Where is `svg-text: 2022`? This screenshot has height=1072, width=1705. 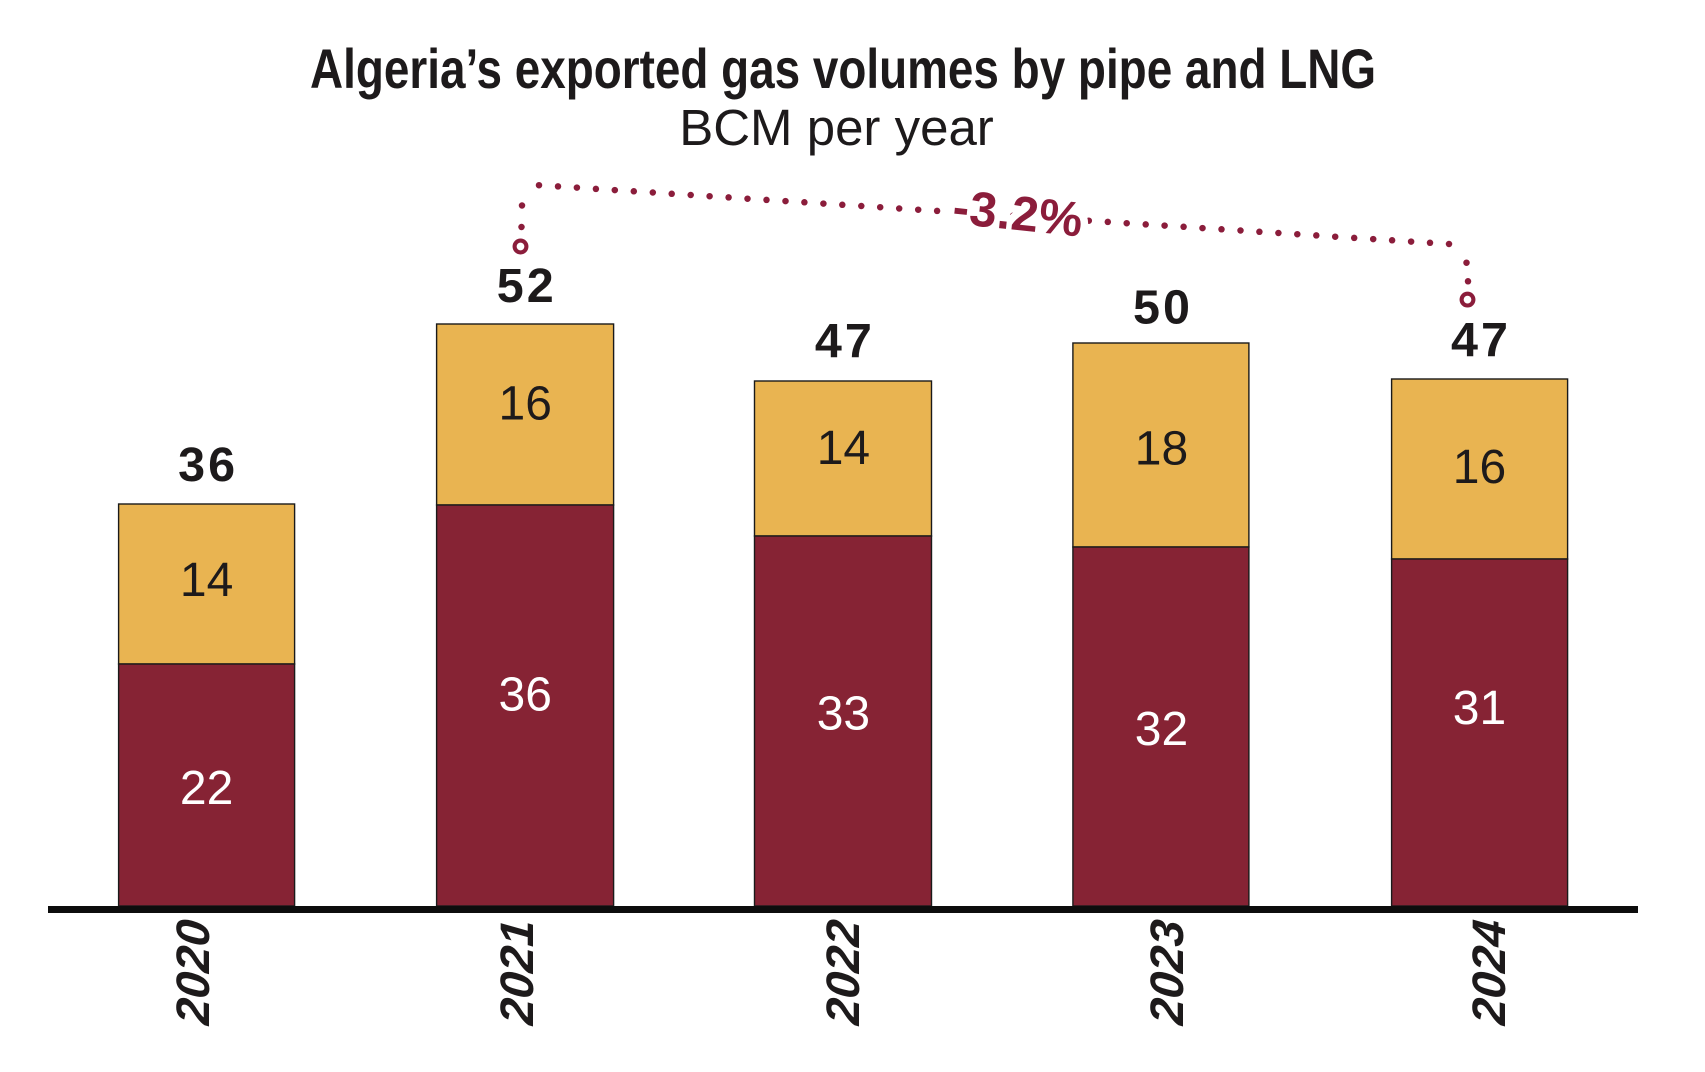 svg-text: 2022 is located at coordinates (842, 972).